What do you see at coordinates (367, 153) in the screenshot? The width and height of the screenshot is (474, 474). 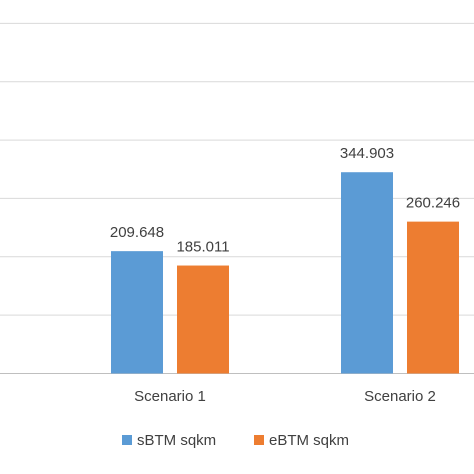 I see `data-label: 344.903` at bounding box center [367, 153].